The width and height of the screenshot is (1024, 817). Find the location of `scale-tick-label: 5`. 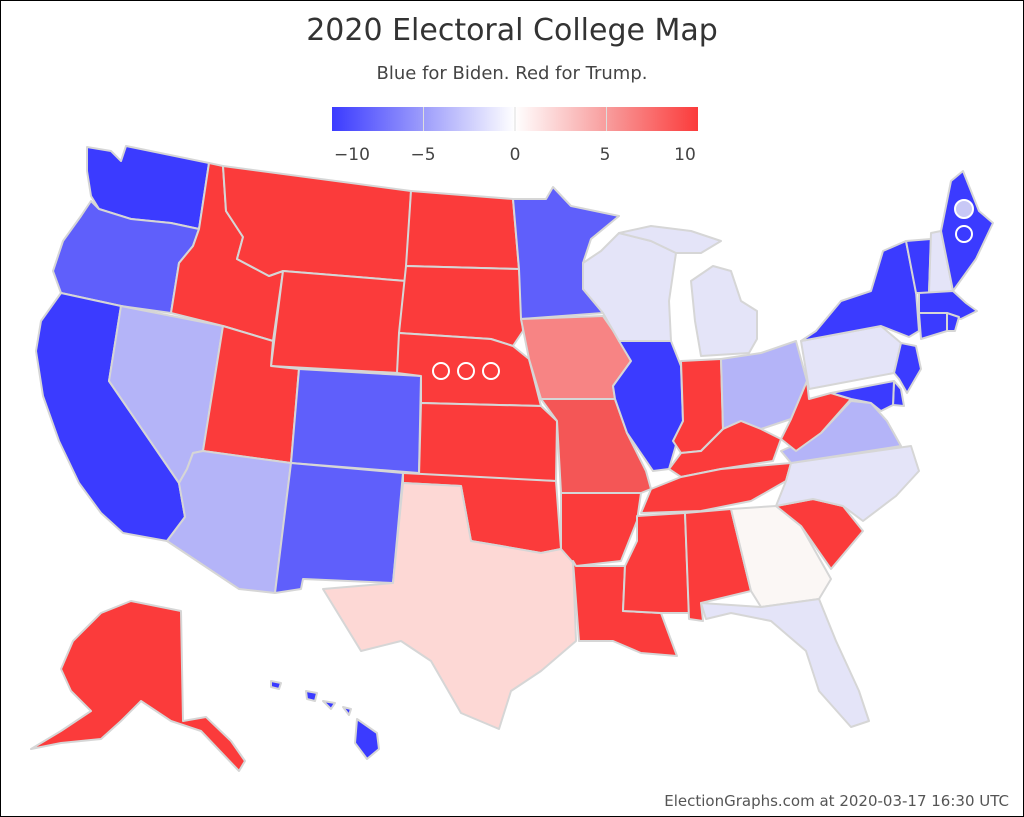

scale-tick-label: 5 is located at coordinates (605, 155).